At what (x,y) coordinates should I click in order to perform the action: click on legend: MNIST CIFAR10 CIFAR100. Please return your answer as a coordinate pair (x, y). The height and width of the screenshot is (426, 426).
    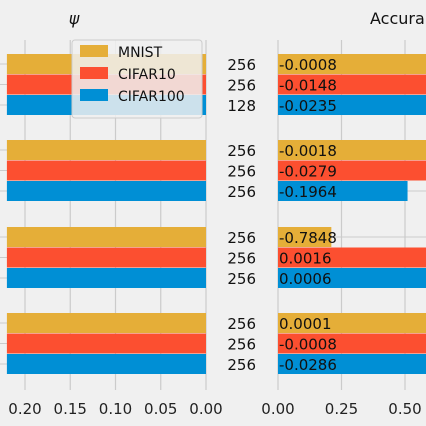
    Looking at the image, I should click on (137, 79).